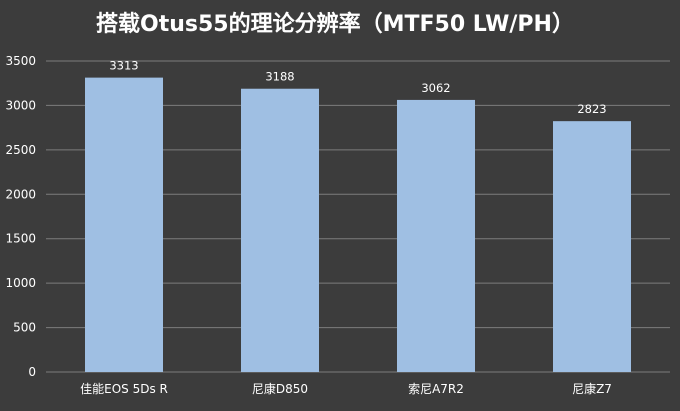 Image resolution: width=680 pixels, height=411 pixels. Describe the element at coordinates (32, 372) in the screenshot. I see `y-tick-label: 0` at that location.